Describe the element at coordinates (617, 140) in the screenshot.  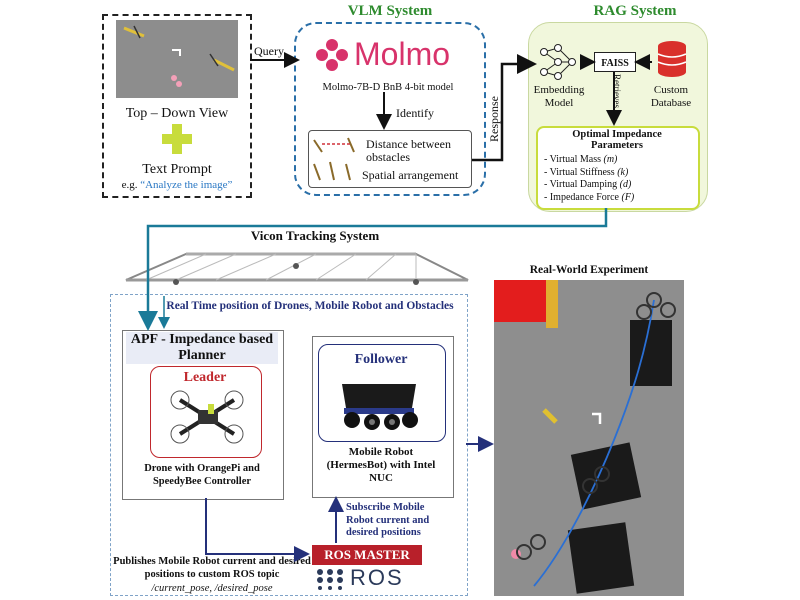
I see `params-title: Optimal Impedance Parameters` at that location.